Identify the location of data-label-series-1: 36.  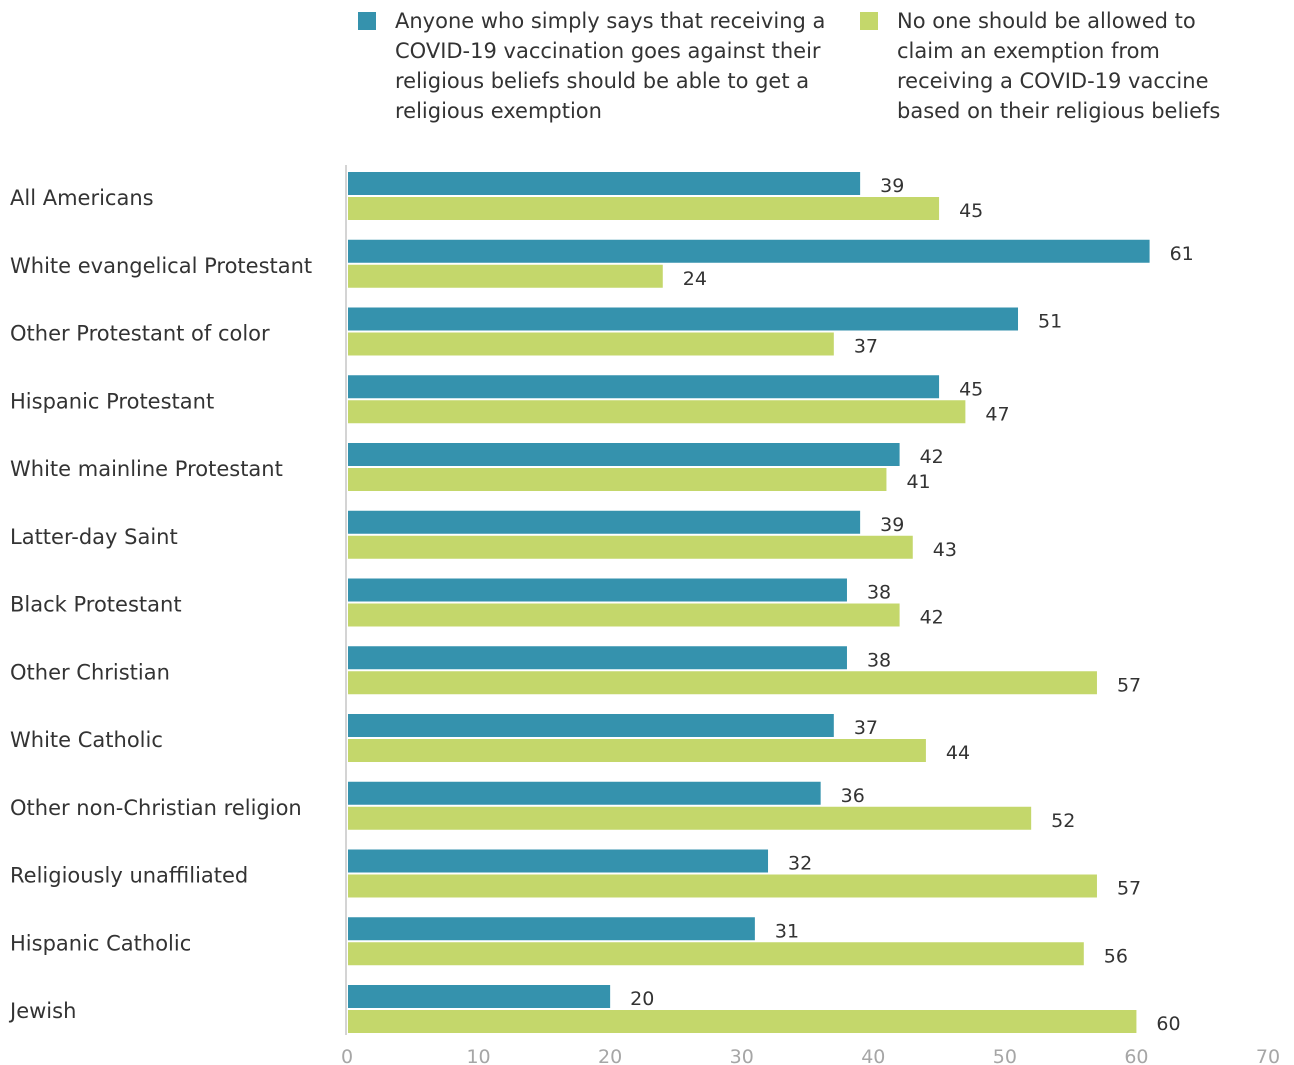
(853, 796).